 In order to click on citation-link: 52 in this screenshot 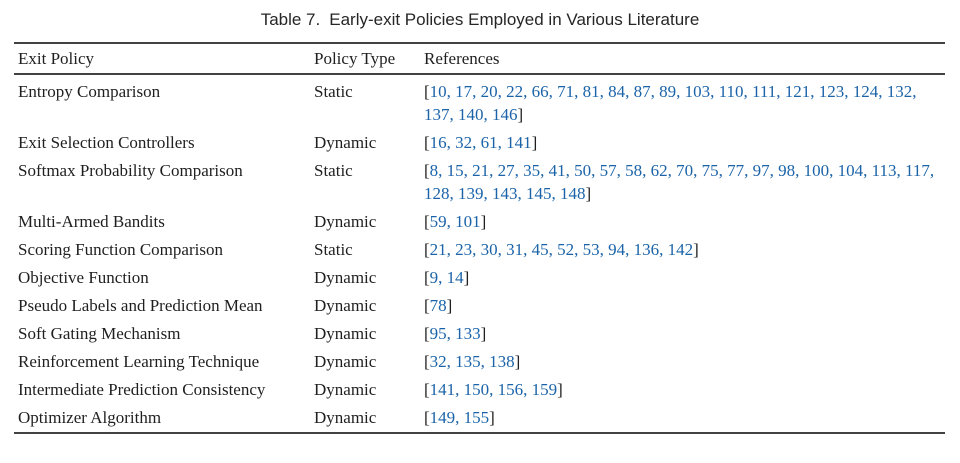, I will do `click(566, 249)`.